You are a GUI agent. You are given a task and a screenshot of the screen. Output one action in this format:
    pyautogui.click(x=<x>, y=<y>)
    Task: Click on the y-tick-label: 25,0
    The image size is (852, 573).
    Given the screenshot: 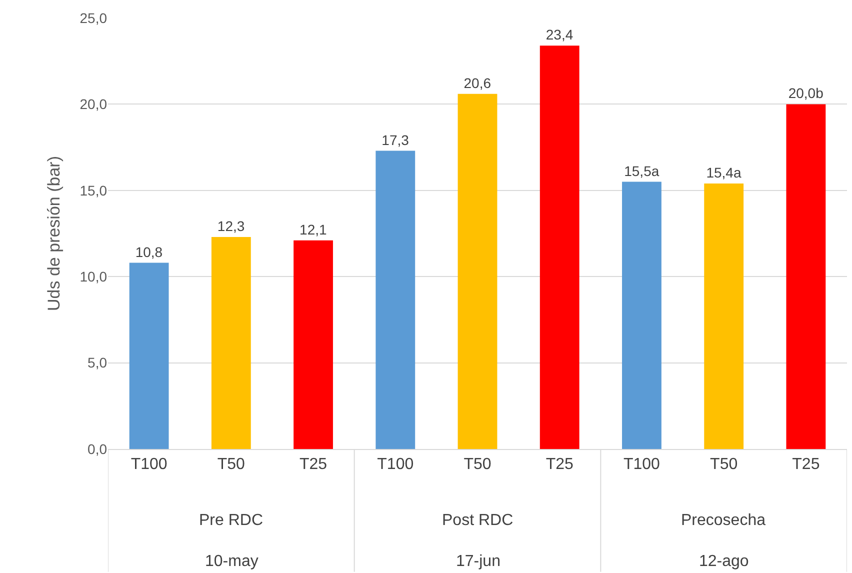 What is the action you would take?
    pyautogui.click(x=94, y=18)
    